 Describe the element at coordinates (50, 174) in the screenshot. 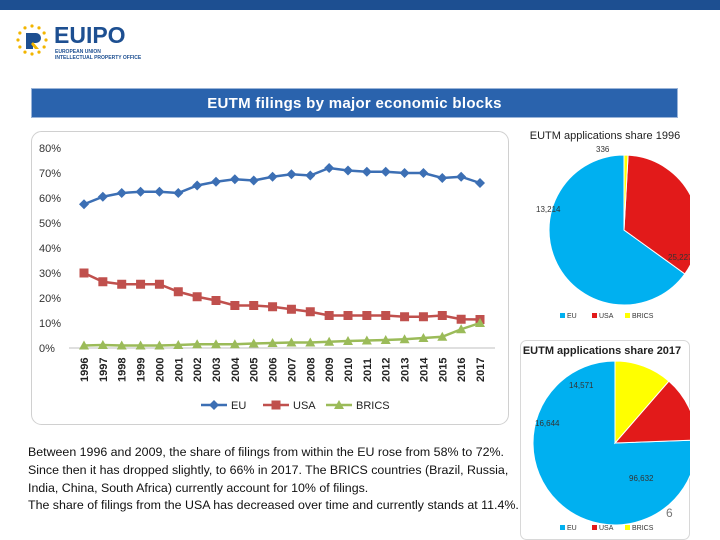

I see `y-tick-label: 70%` at that location.